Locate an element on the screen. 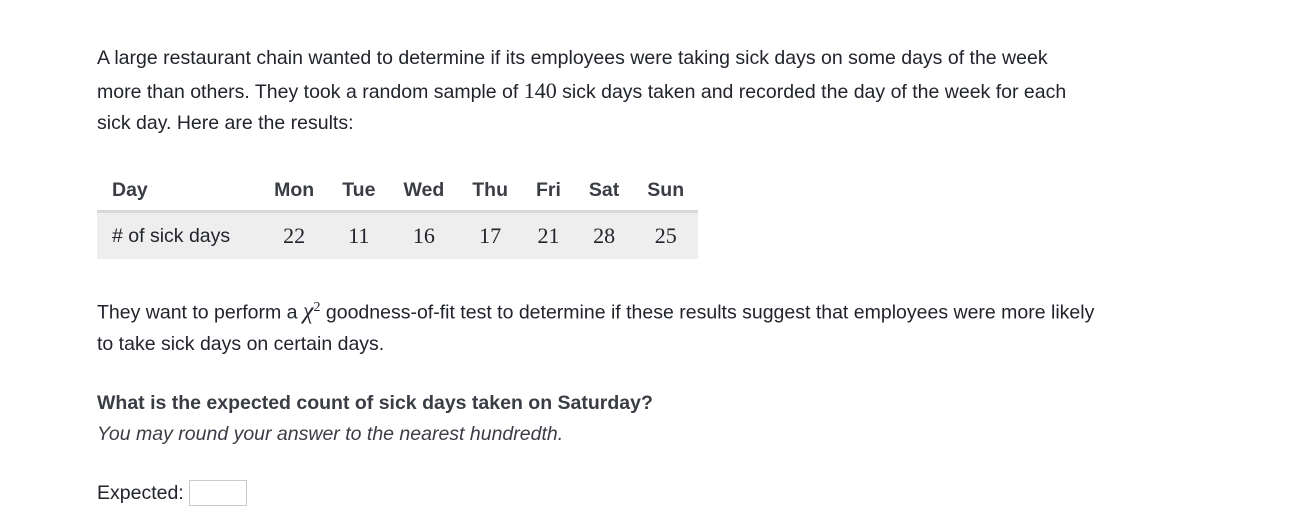  table-header-row: Day Mon Tue Wed Thu Fri Sat Sun is located at coordinates (398, 191).